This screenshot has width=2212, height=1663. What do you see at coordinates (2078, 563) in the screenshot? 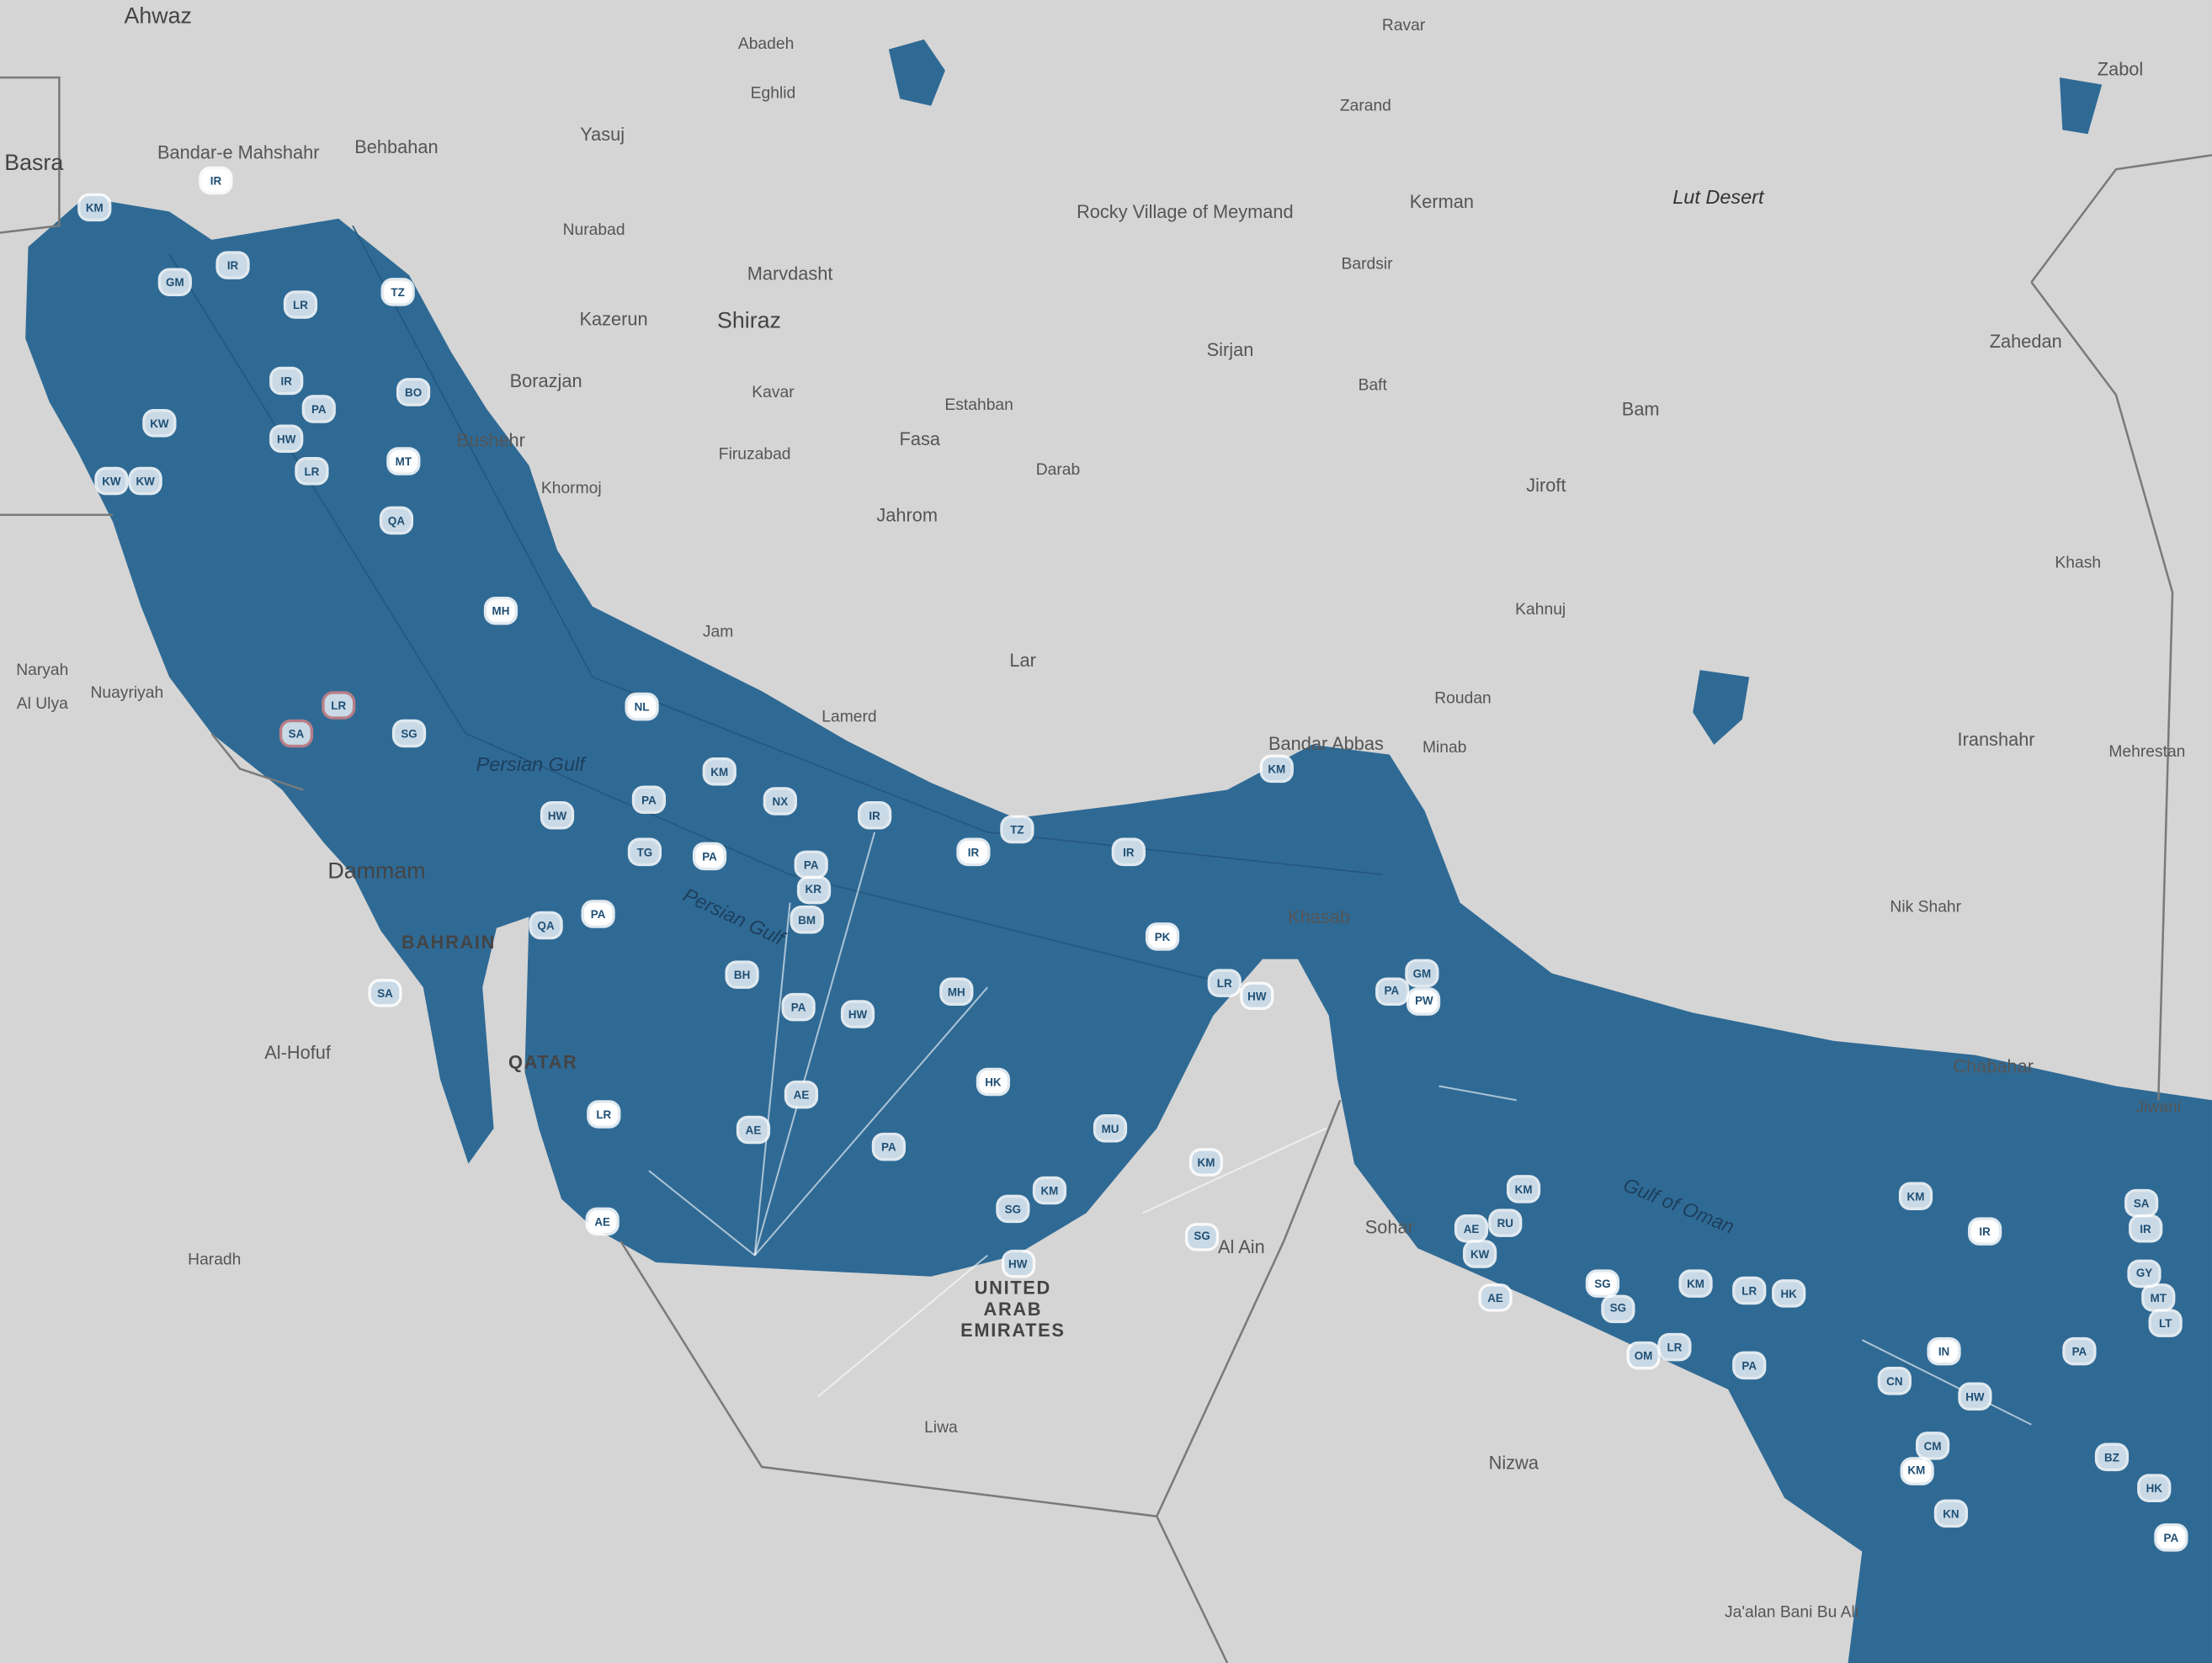
I see `place-label: Khash` at bounding box center [2078, 563].